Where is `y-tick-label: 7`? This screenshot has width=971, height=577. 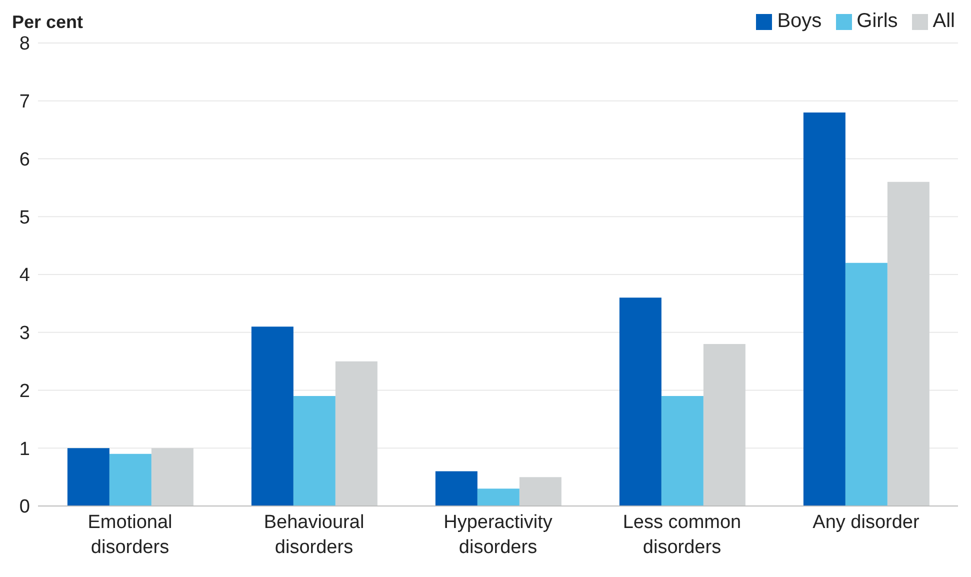
y-tick-label: 7 is located at coordinates (24, 102).